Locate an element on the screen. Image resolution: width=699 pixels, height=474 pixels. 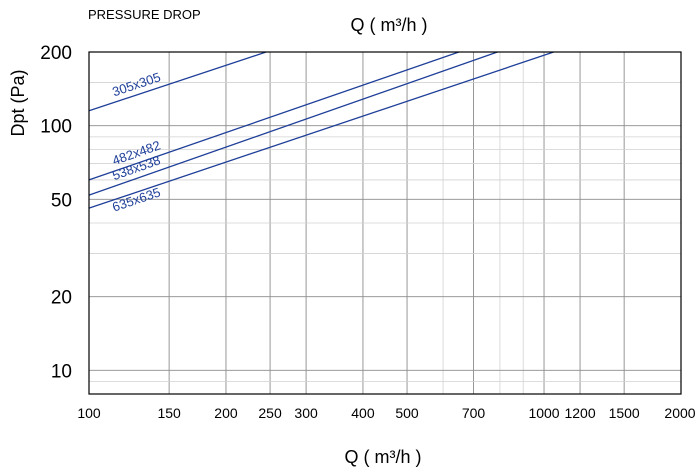
x-tick-label: 1000 is located at coordinates (543, 413).